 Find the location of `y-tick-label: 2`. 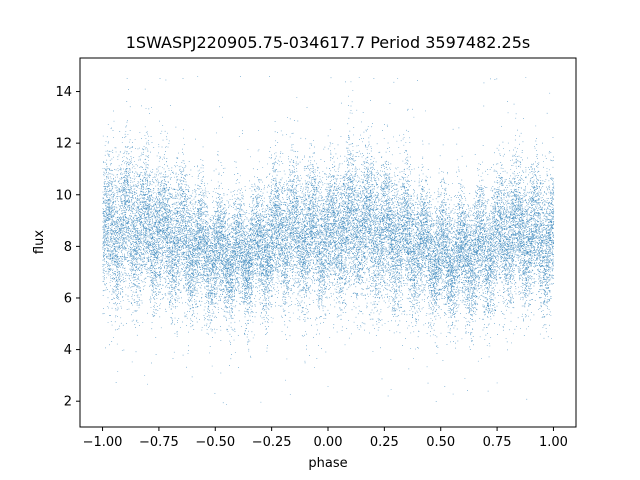

y-tick-label: 2 is located at coordinates (68, 402).